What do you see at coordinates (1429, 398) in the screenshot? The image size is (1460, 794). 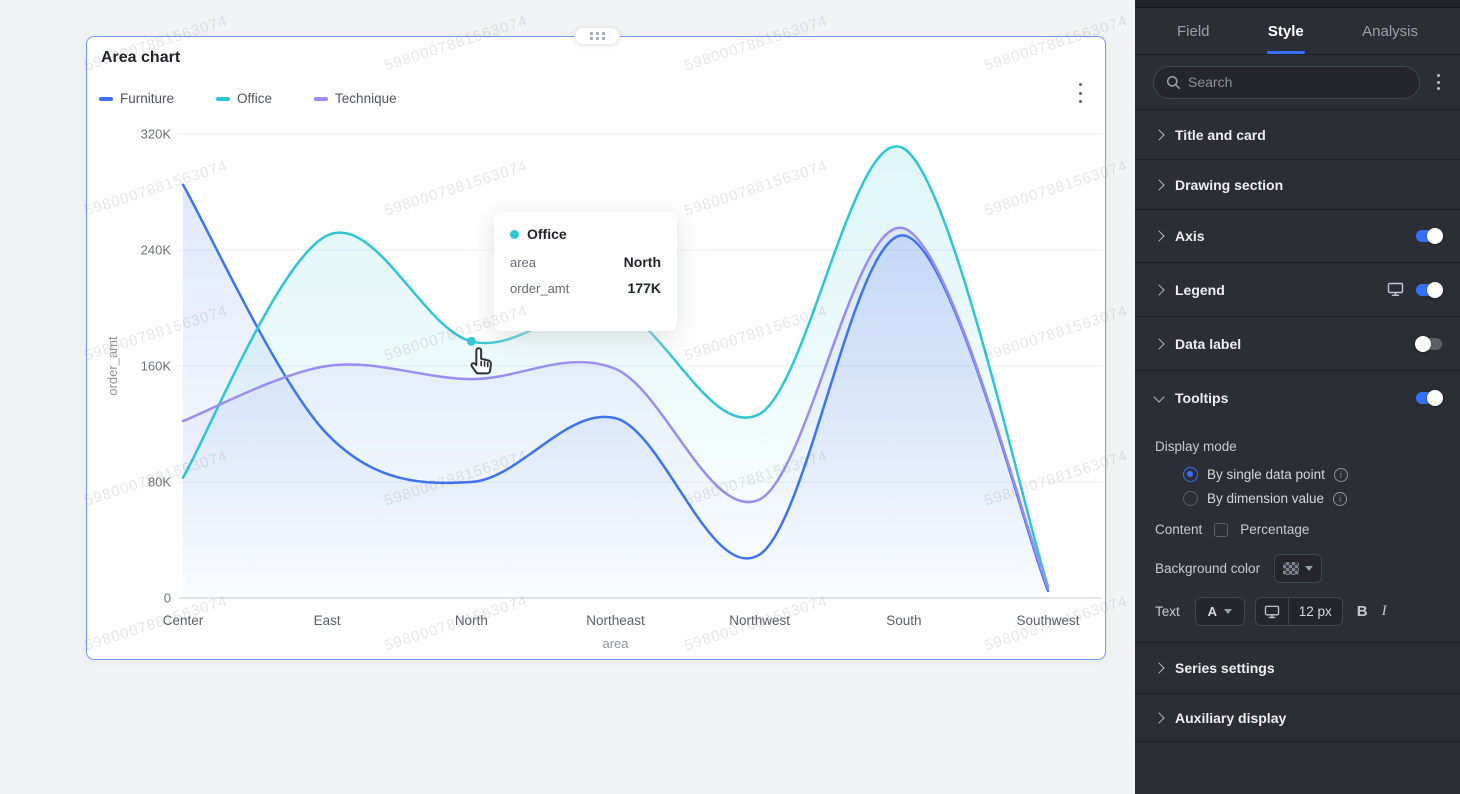 I see `tooltips-toggle` at bounding box center [1429, 398].